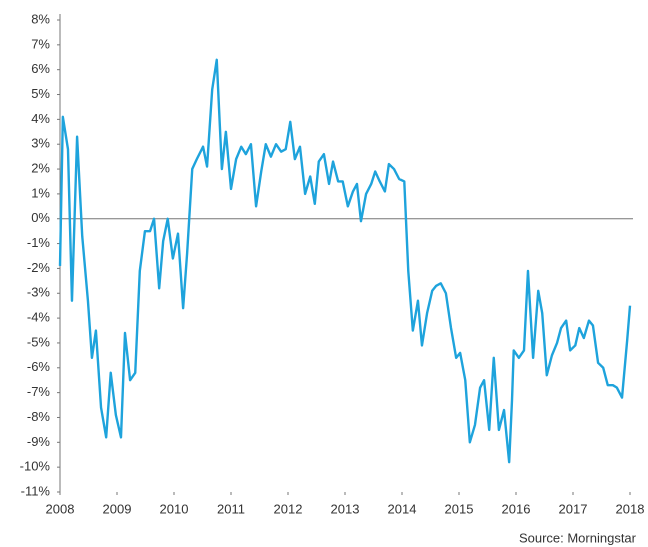 The height and width of the screenshot is (547, 648). What do you see at coordinates (578, 537) in the screenshot?
I see `source: Source: Morningstar` at bounding box center [578, 537].